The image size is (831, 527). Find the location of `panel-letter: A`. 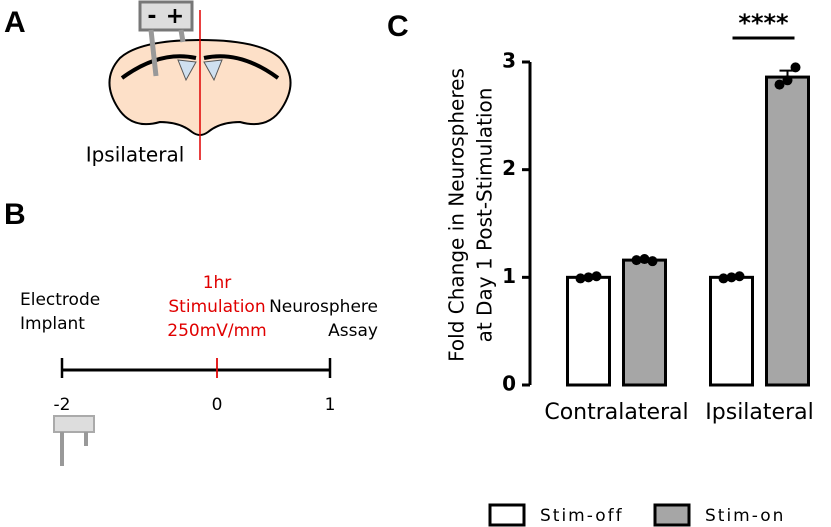

panel-letter: A is located at coordinates (15, 22).